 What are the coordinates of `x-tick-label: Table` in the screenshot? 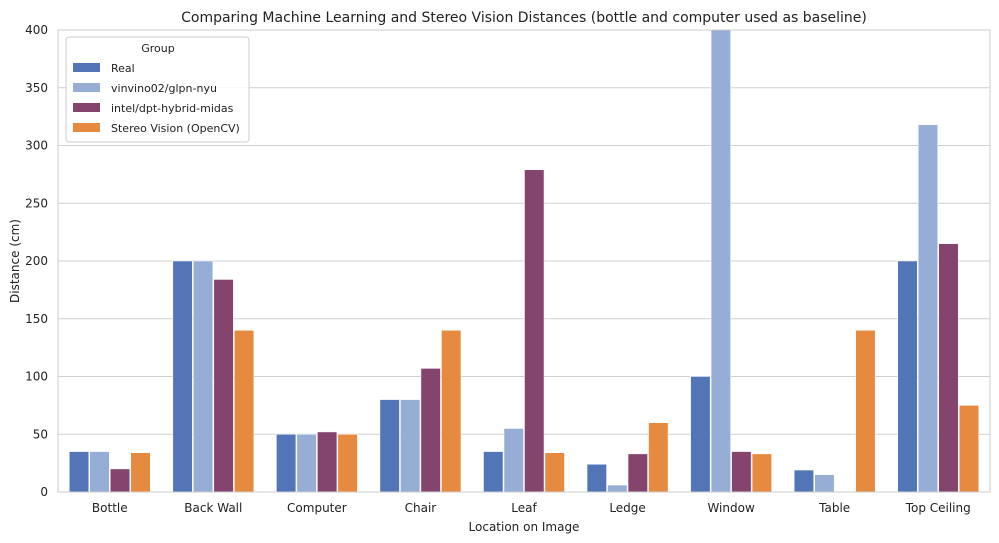 It's located at (834, 508).